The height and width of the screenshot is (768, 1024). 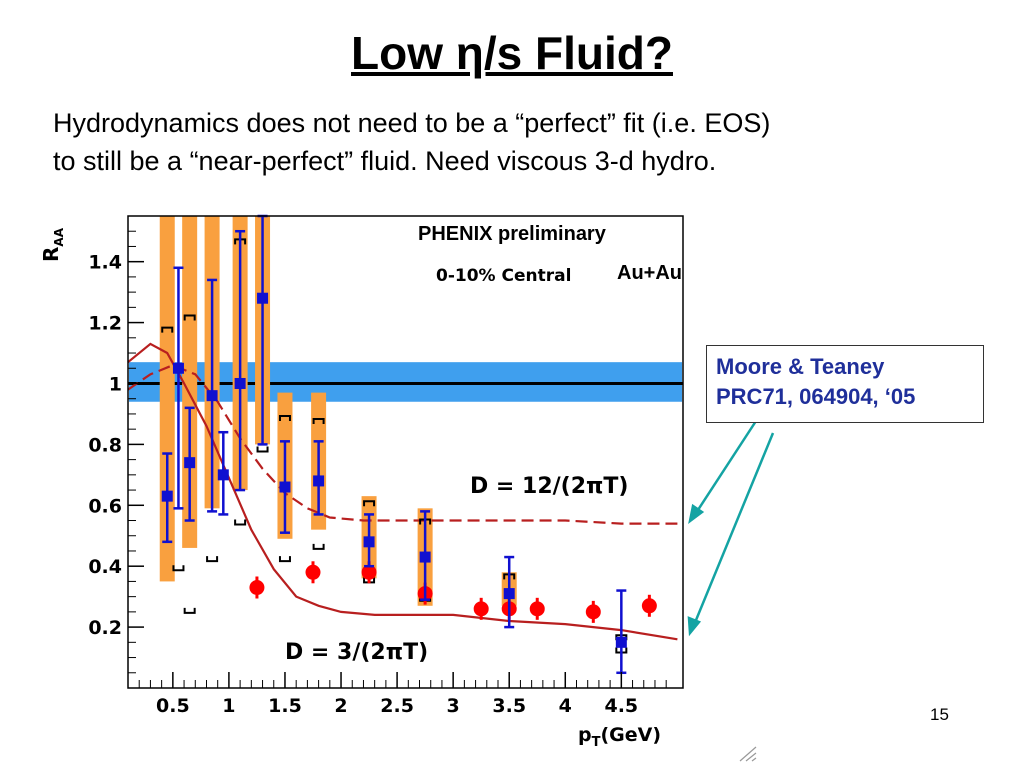 I want to click on callout-arrow-lower, so click(x=733, y=529).